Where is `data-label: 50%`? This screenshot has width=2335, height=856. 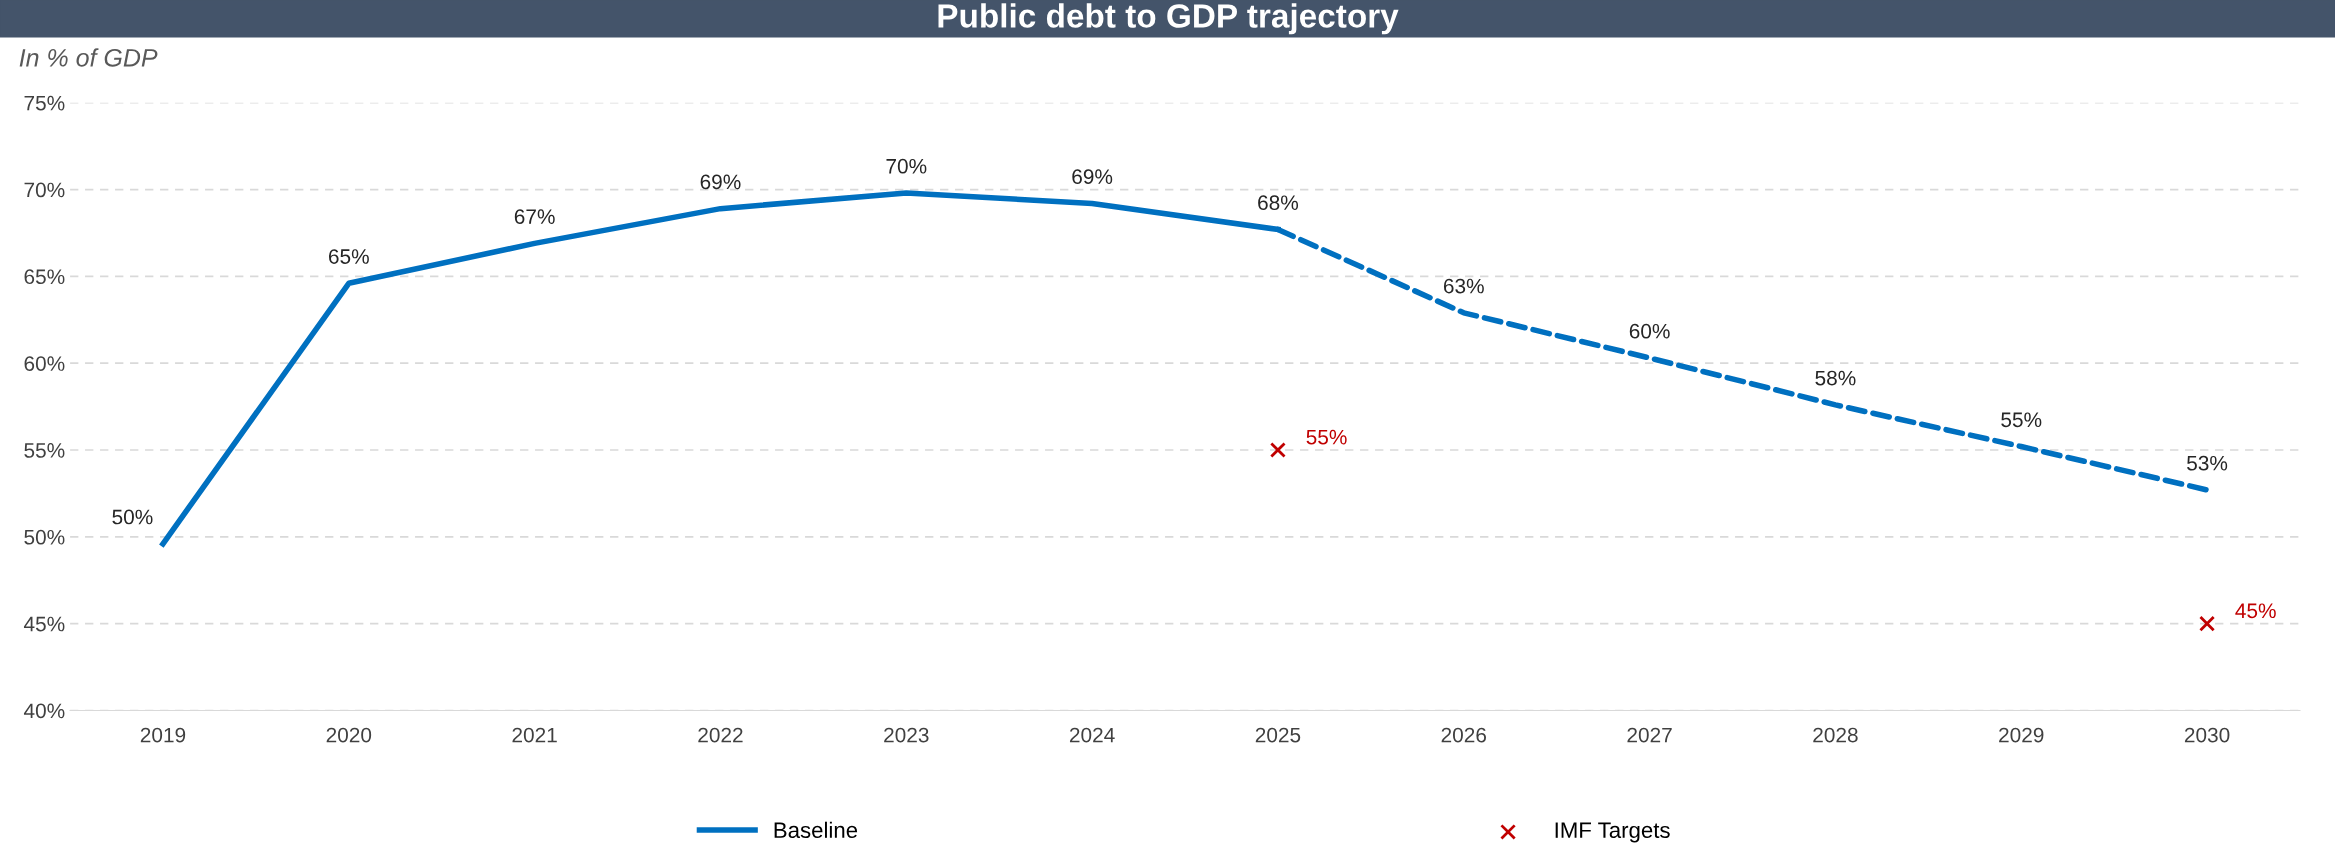
data-label: 50% is located at coordinates (132, 517).